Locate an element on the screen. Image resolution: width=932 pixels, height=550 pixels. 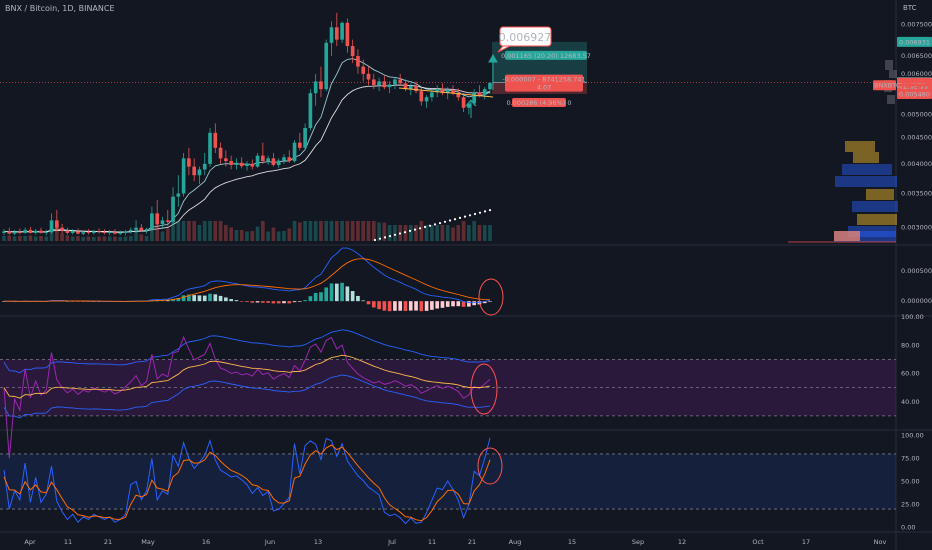
rsi-line is located at coordinates (247, 397).